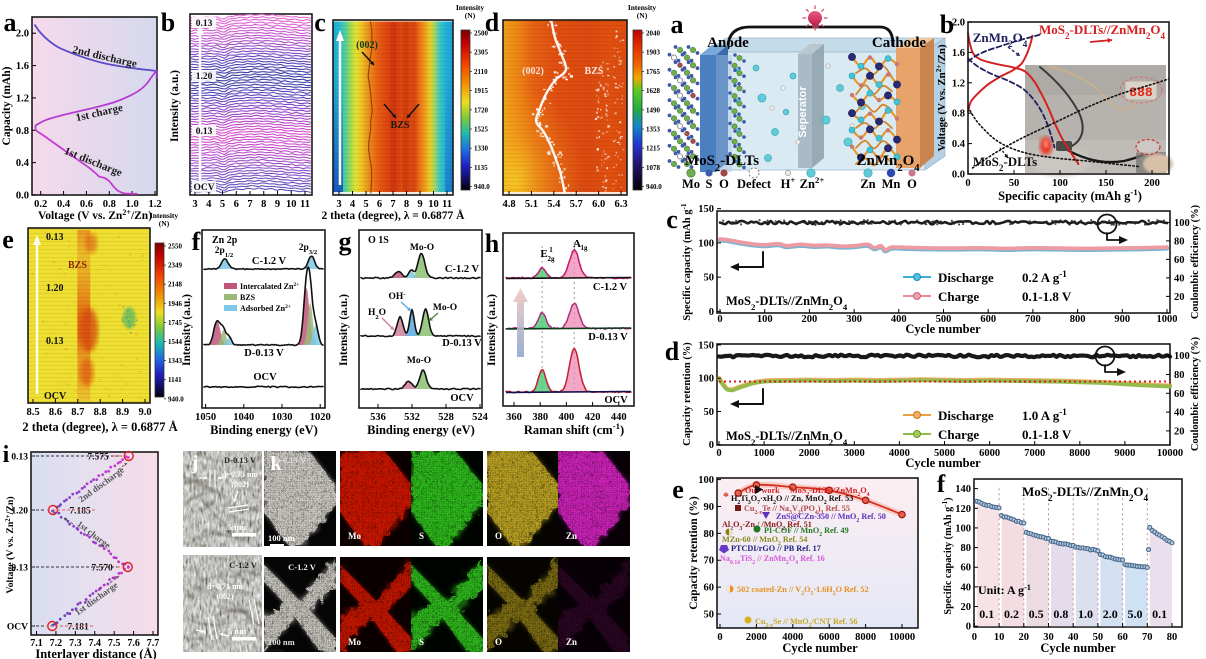  Describe the element at coordinates (22, 196) in the screenshot. I see `svg-text: 0.0` at that location.